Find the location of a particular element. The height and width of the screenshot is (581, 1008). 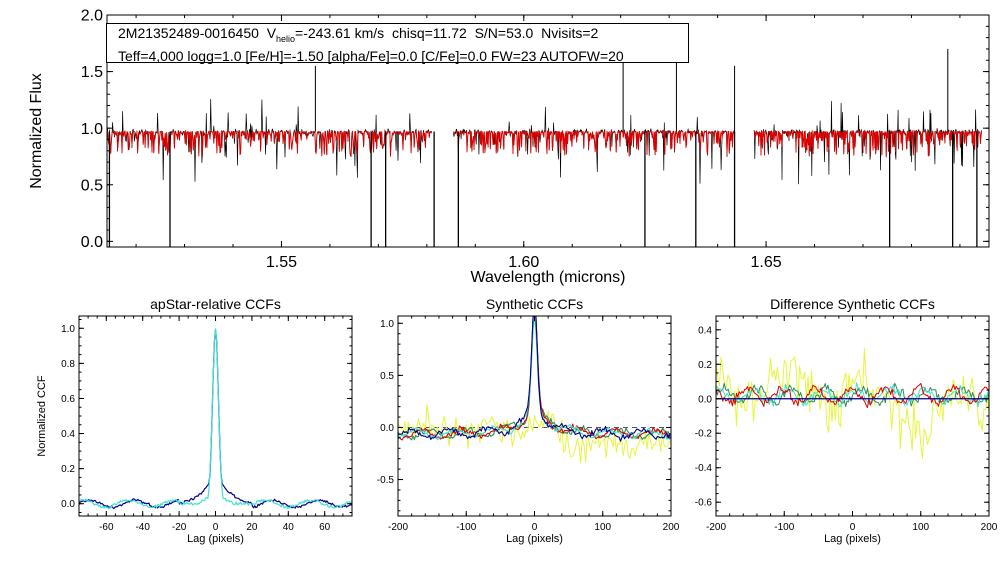

y-axis-label: Normalized Flux is located at coordinates (36, 131).